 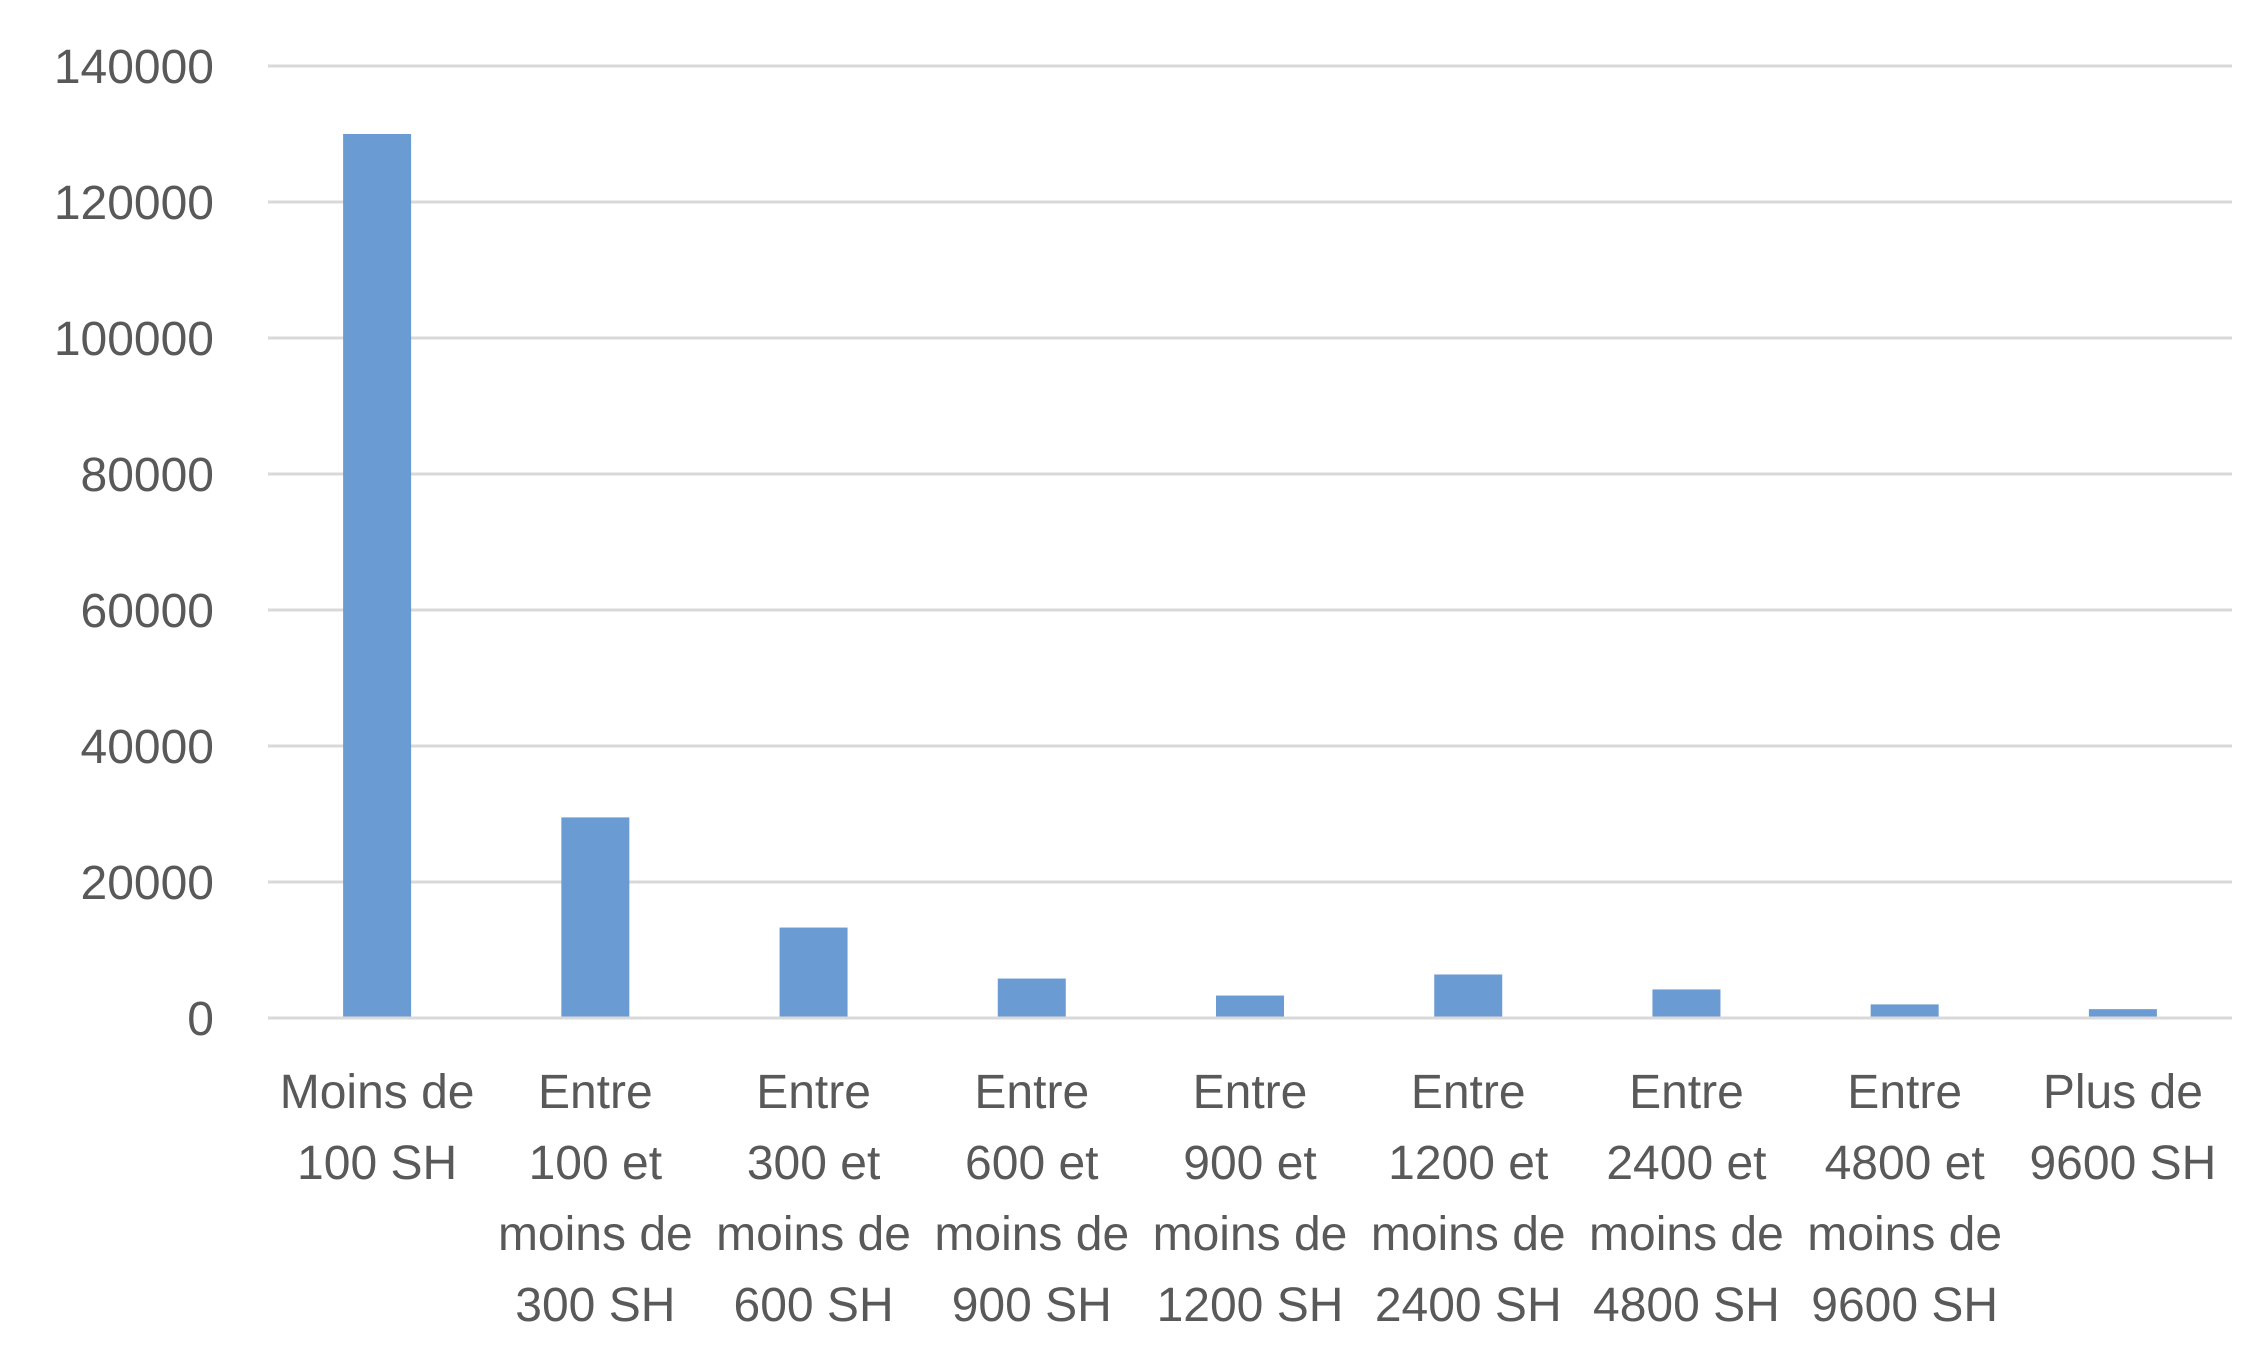 I want to click on y-tick-label: 120000, so click(x=134, y=203).